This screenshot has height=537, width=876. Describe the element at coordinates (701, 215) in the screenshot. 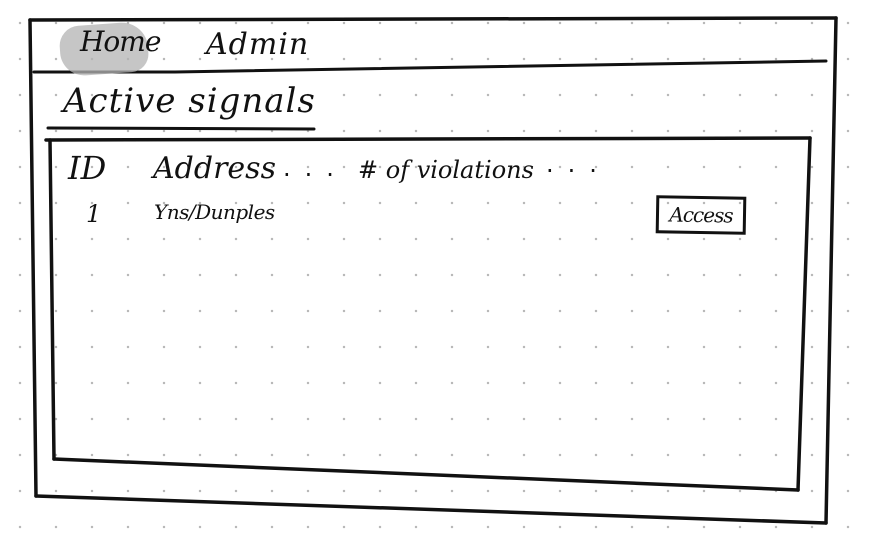

I see `access-button: Access` at that location.